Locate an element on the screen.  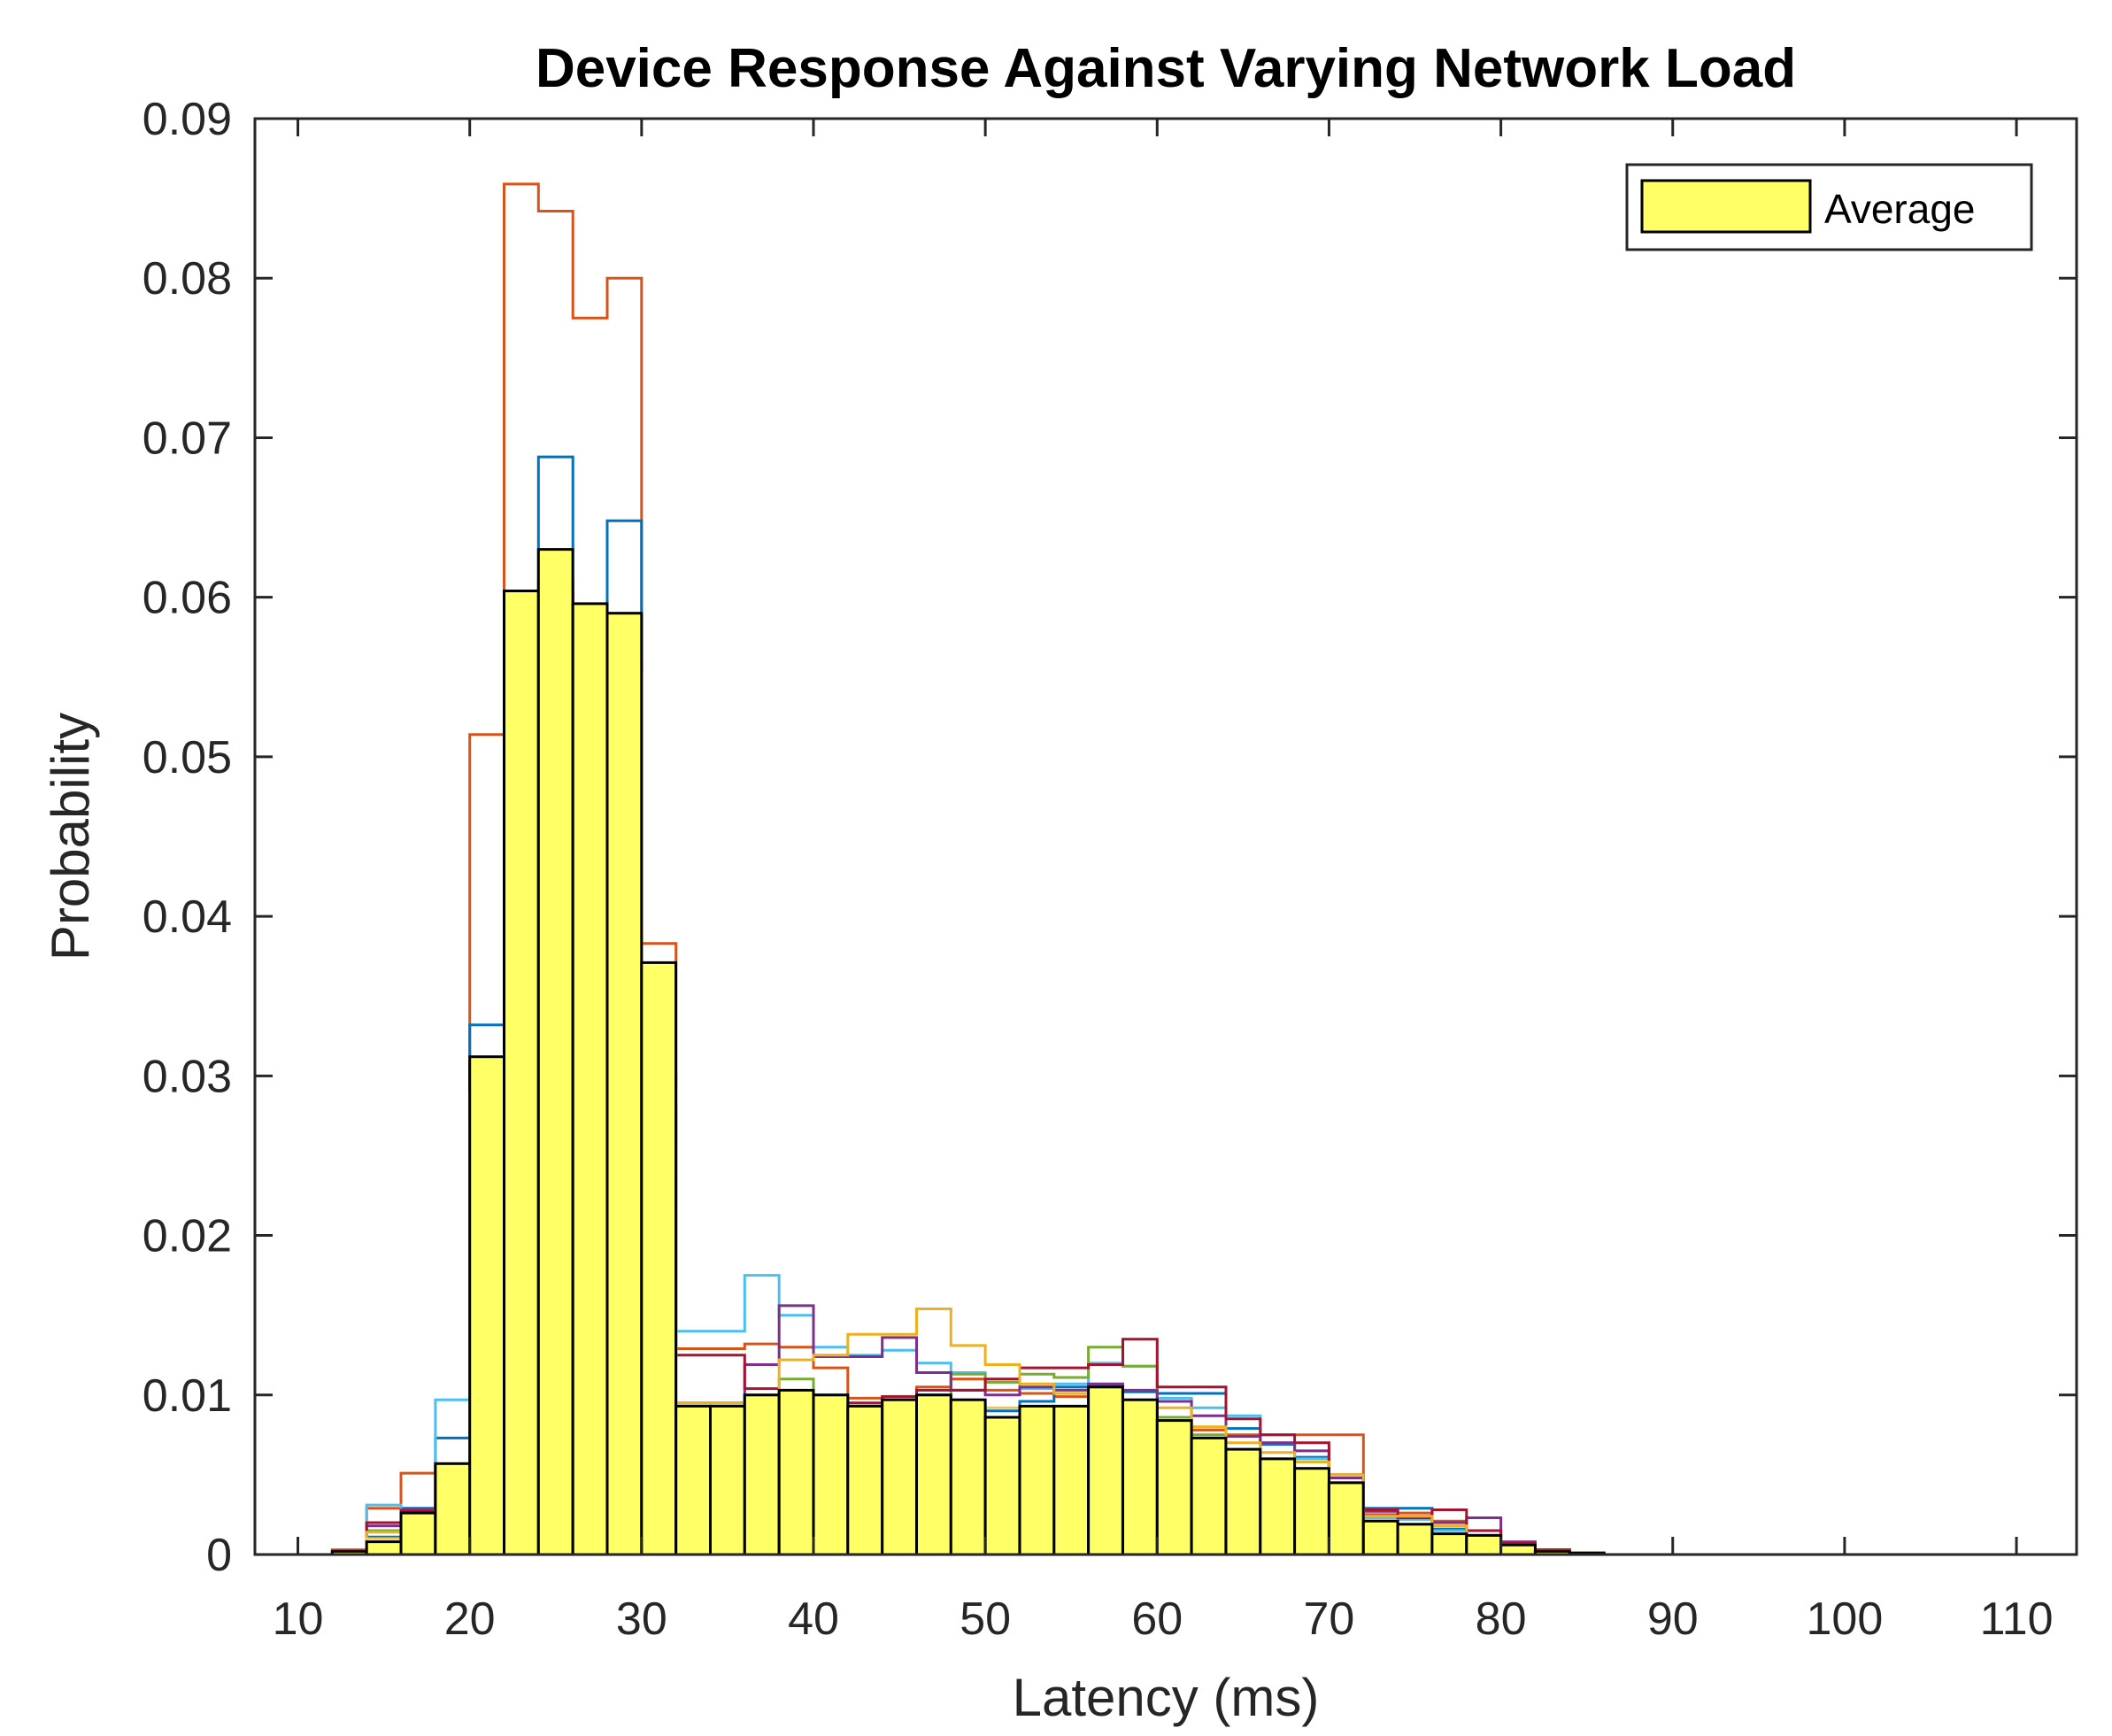
y-tick-label-7: 0.07 is located at coordinates (187, 439).